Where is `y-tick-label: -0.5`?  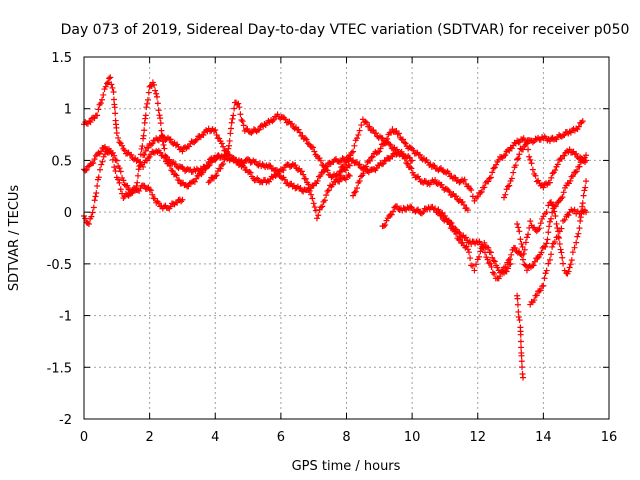
y-tick-label: -0.5 is located at coordinates (59, 265).